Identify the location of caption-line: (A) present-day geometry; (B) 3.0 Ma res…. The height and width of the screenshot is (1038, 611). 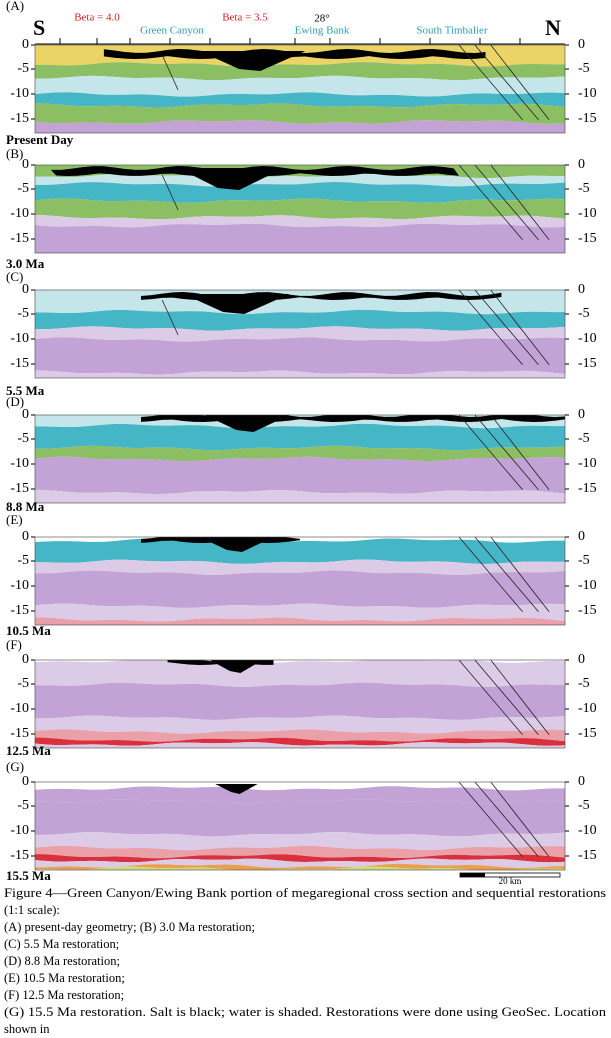
(129, 927).